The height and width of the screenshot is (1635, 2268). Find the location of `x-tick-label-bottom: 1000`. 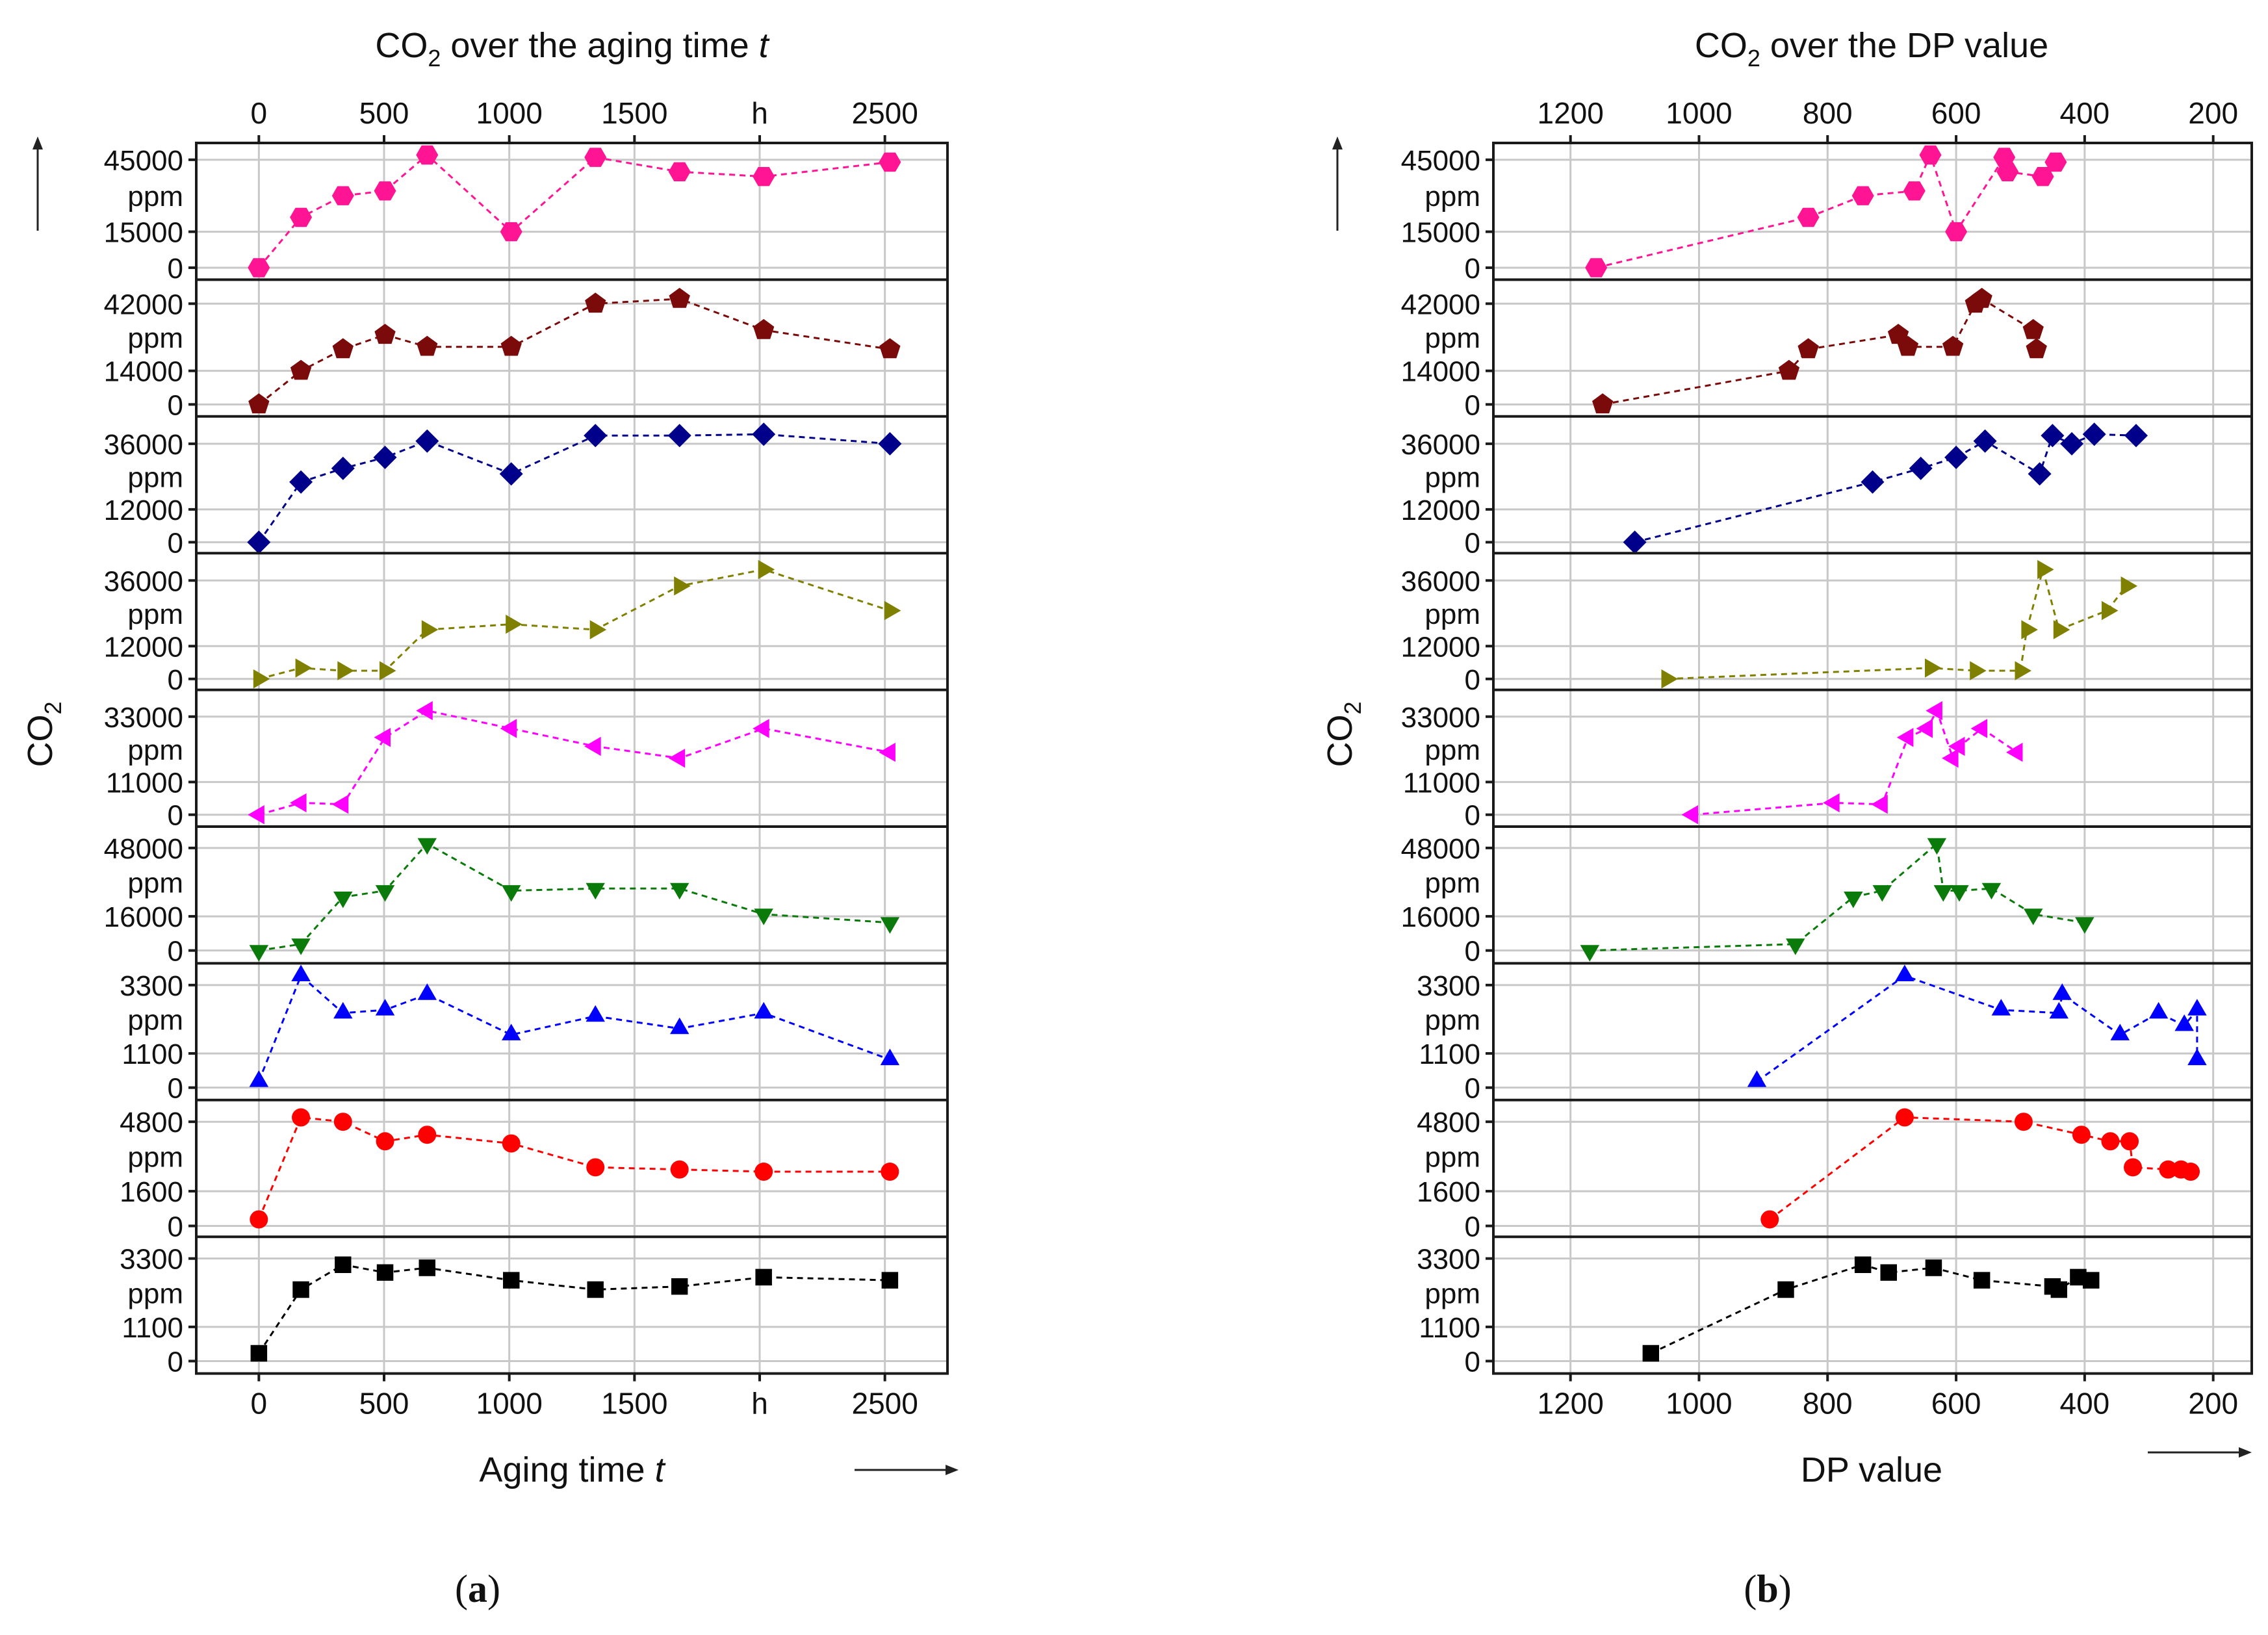

x-tick-label-bottom: 1000 is located at coordinates (1699, 1404).